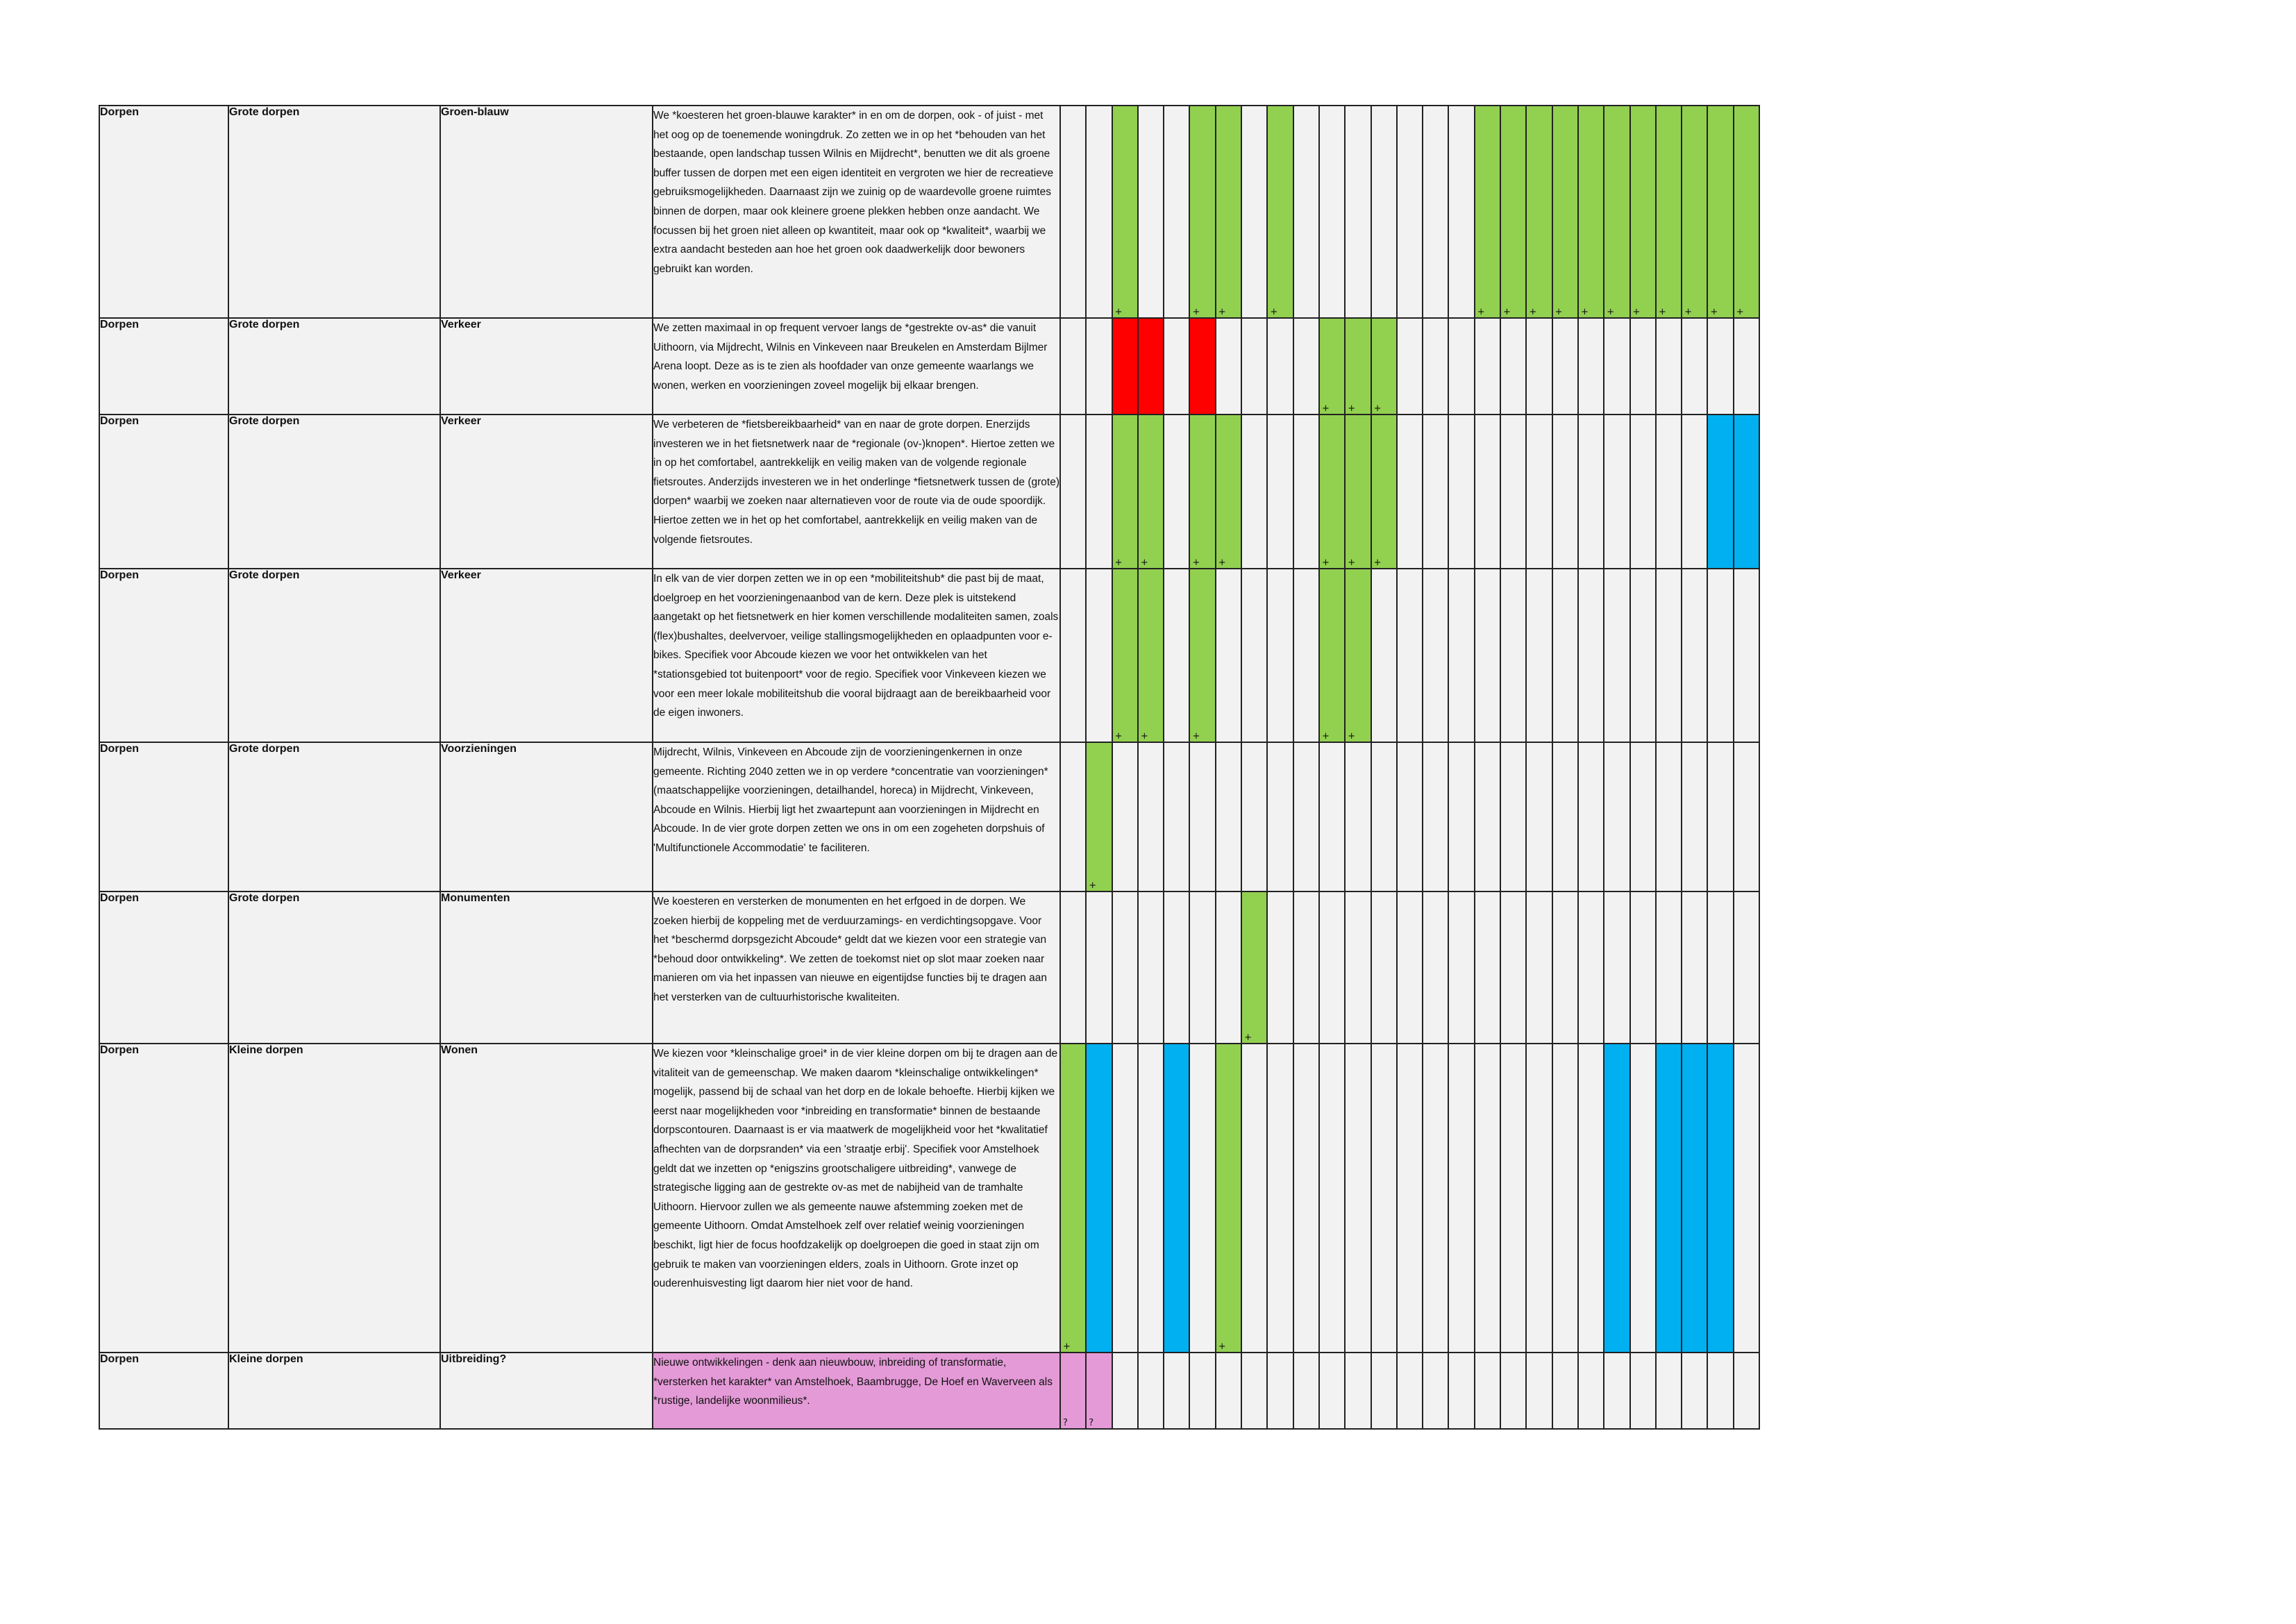  Describe the element at coordinates (1099, 1391) in the screenshot. I see `score-cell-pinkc: ?` at that location.